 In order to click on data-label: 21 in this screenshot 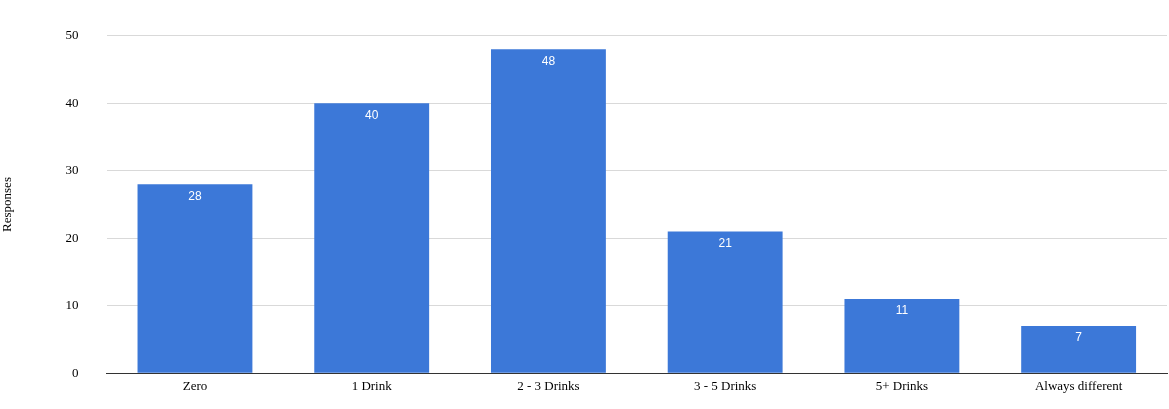, I will do `click(725, 242)`.